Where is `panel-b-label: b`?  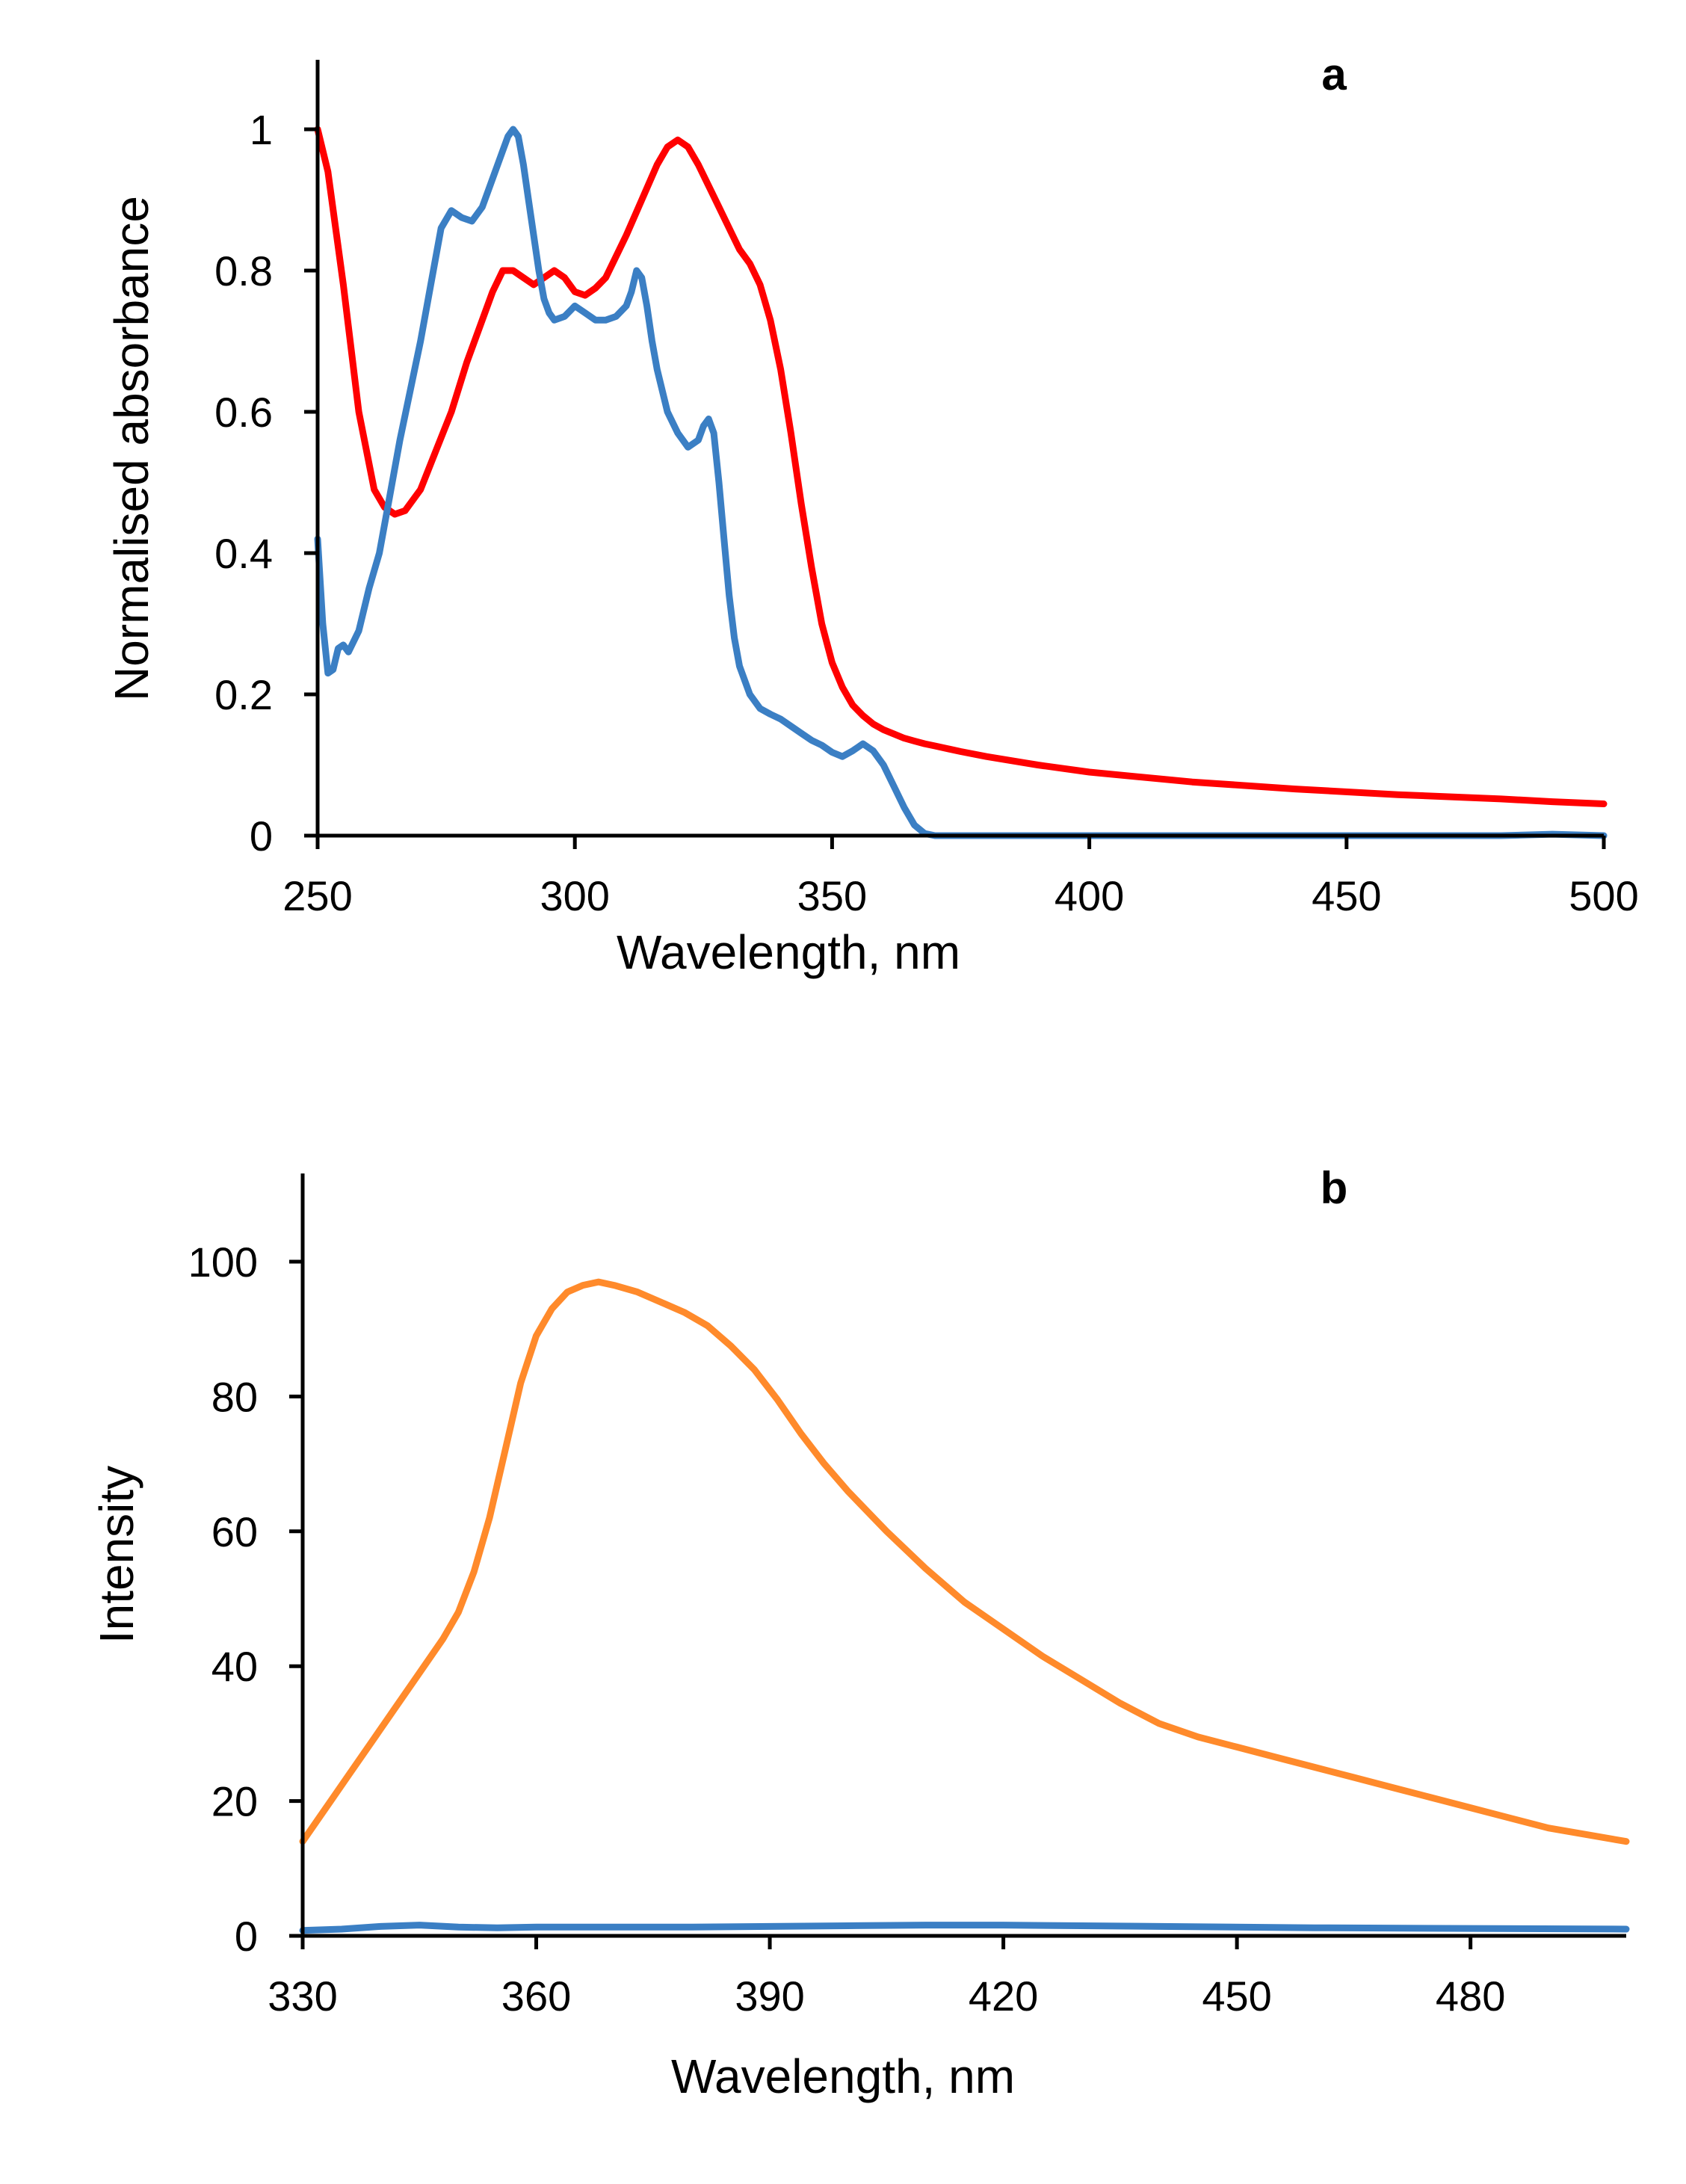
panel-b-label: b is located at coordinates (1334, 1188).